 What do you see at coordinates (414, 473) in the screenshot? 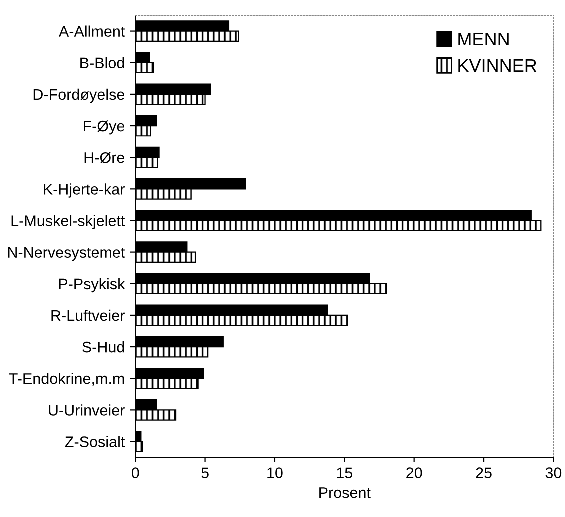
I see `x-tick-label: 20` at bounding box center [414, 473].